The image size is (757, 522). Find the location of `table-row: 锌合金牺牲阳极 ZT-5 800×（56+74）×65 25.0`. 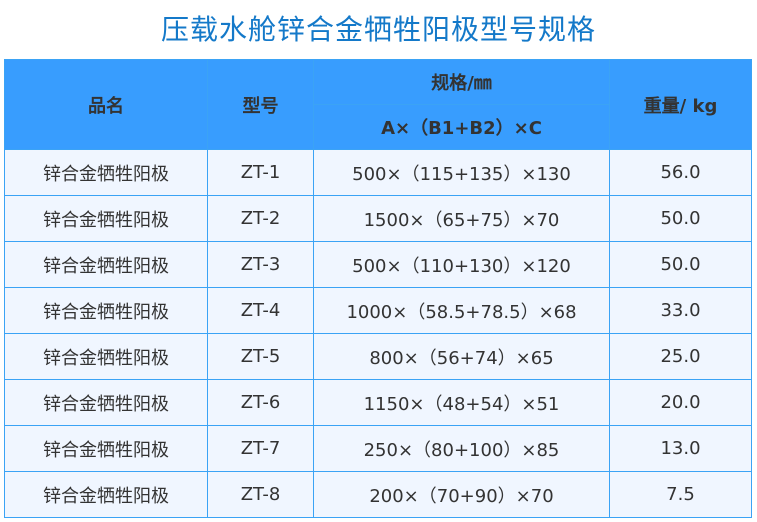

table-row: 锌合金牺牲阳极 ZT-5 800×（56+74）×65 25.0 is located at coordinates (378, 356).